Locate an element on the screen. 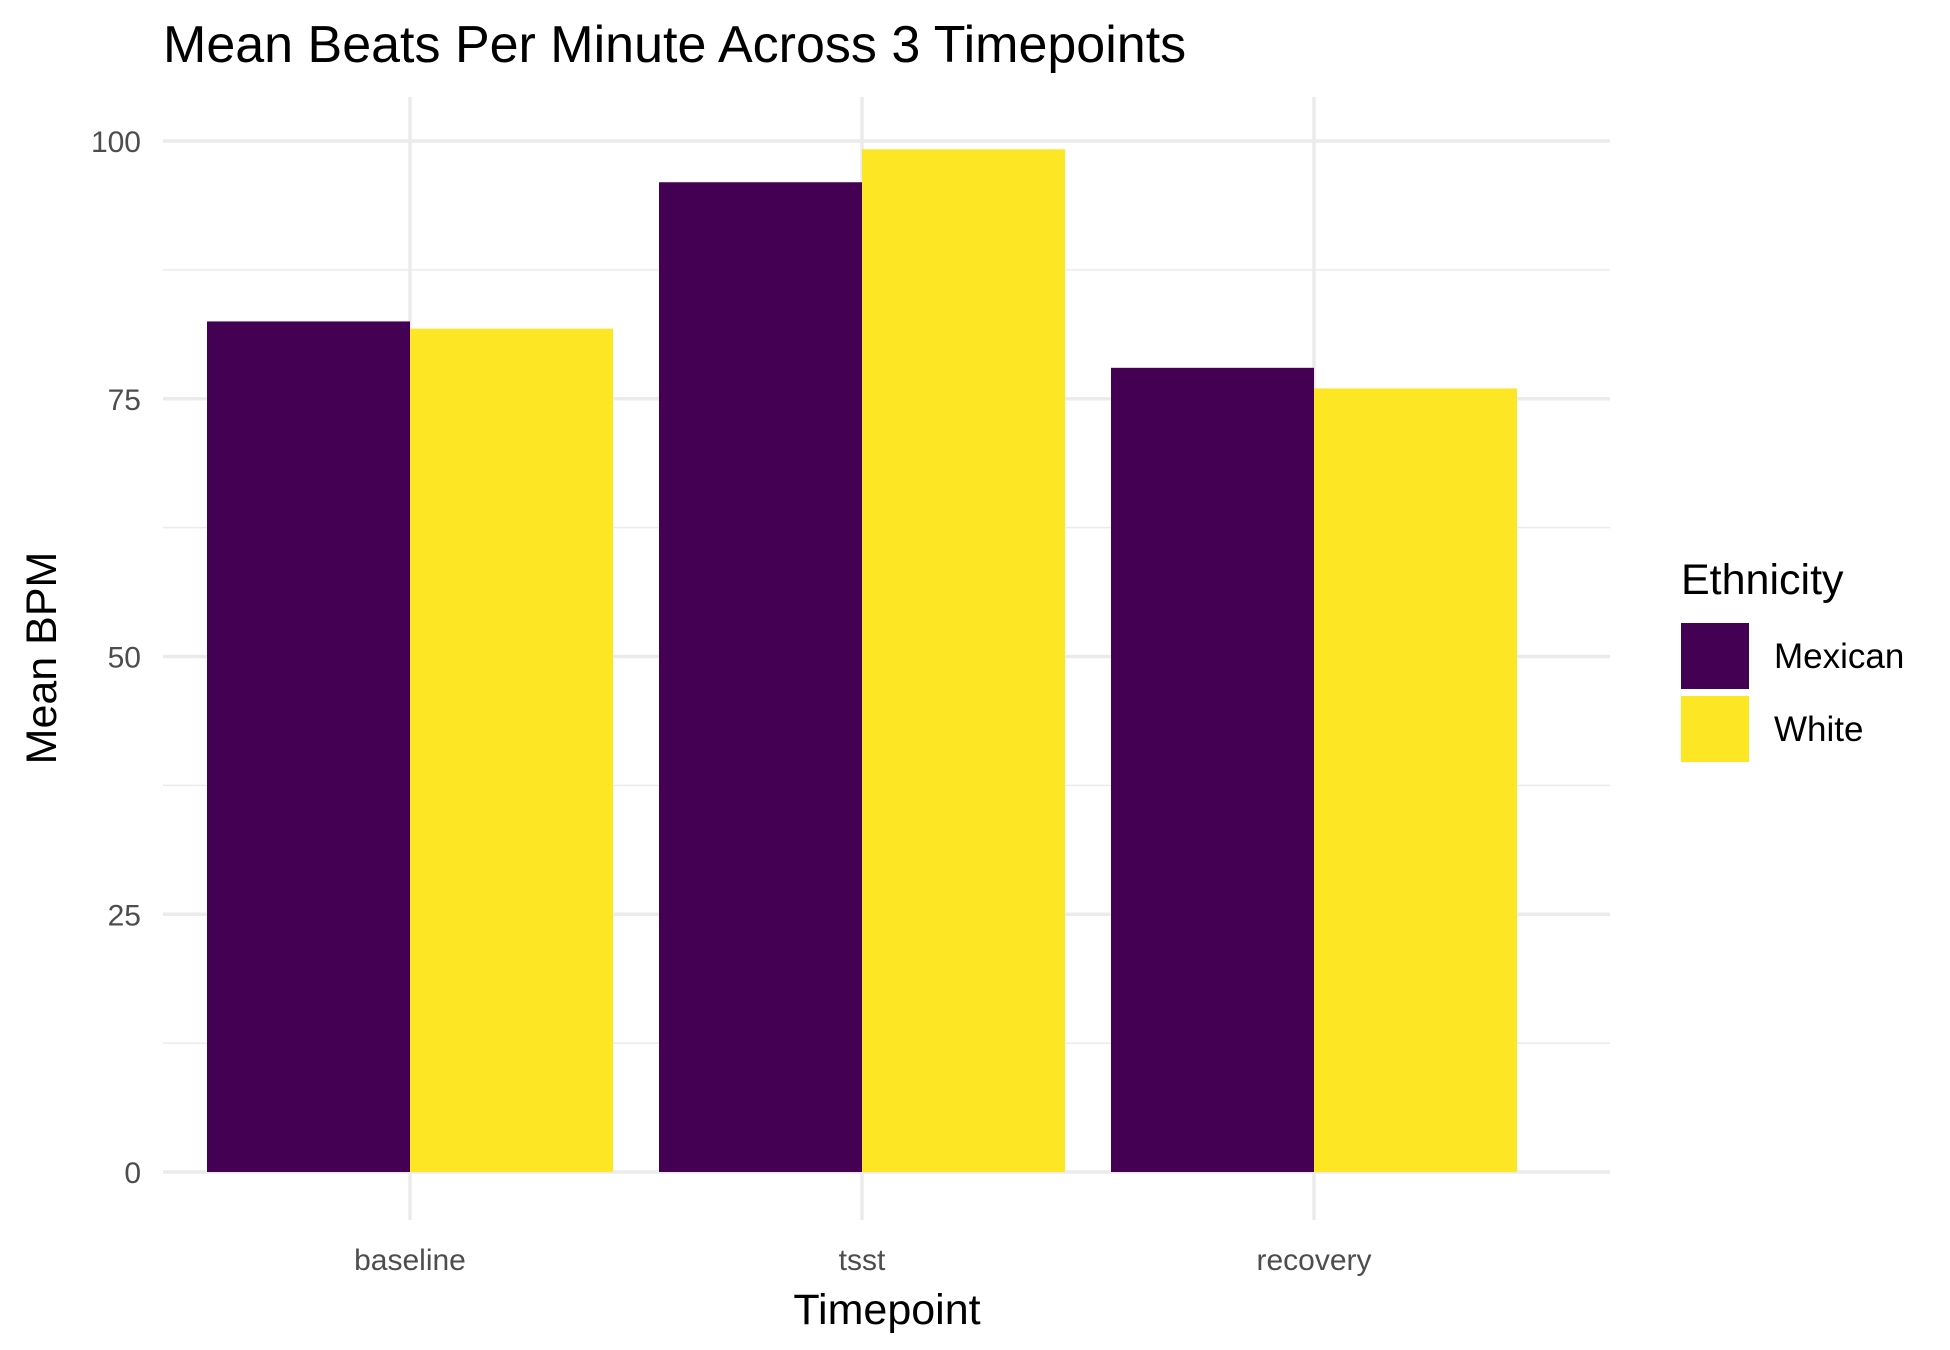 The height and width of the screenshot is (1350, 1950). bar-recovery-white is located at coordinates (1415, 780).